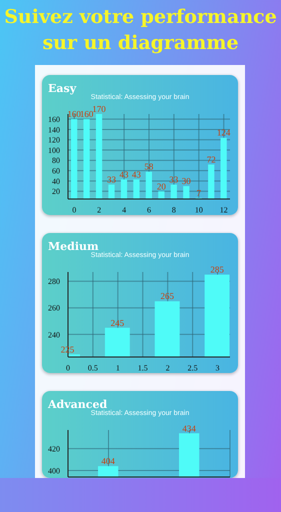 The image size is (281, 512). Describe the element at coordinates (73, 246) in the screenshot. I see `chart-title: Medium` at that location.